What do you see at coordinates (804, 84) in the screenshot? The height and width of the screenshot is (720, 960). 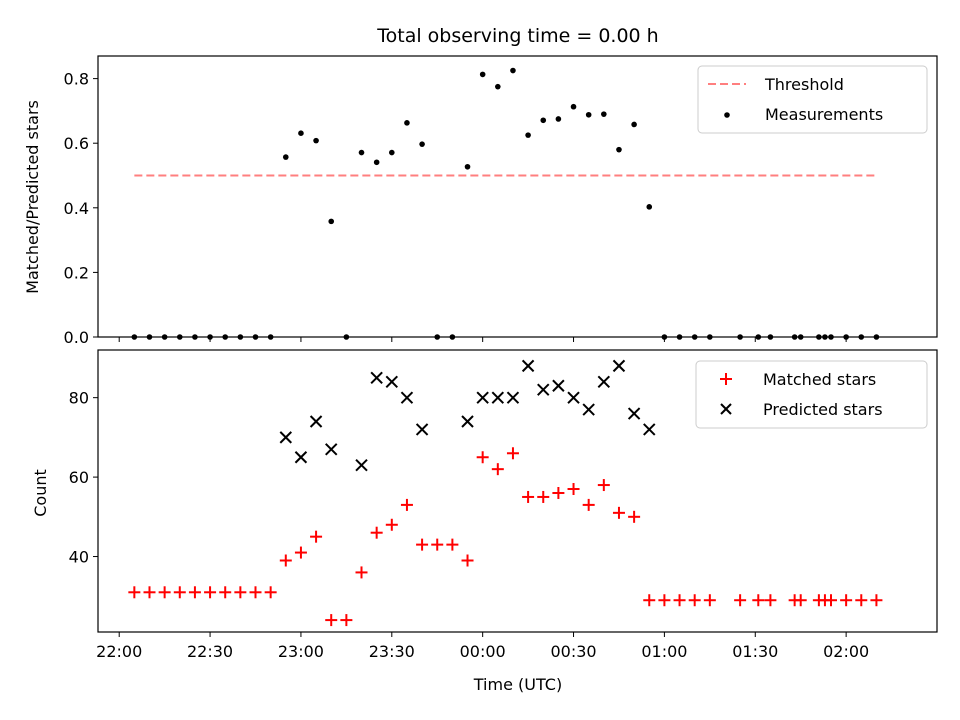 I see `legend-threshold-label: Threshold` at bounding box center [804, 84].